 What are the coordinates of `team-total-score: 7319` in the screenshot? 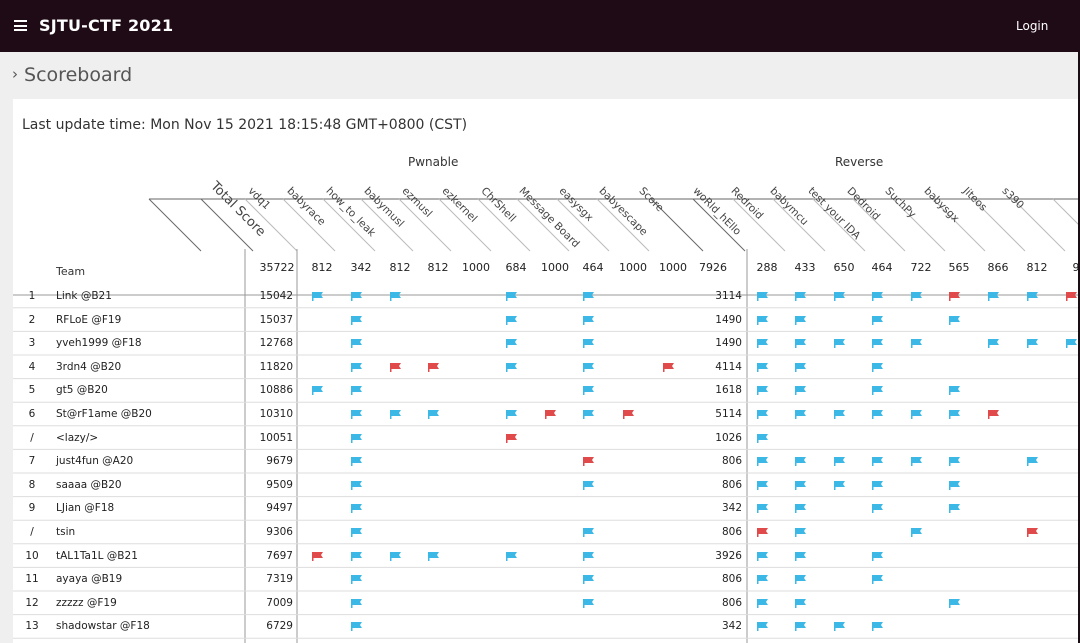 It's located at (279, 579).